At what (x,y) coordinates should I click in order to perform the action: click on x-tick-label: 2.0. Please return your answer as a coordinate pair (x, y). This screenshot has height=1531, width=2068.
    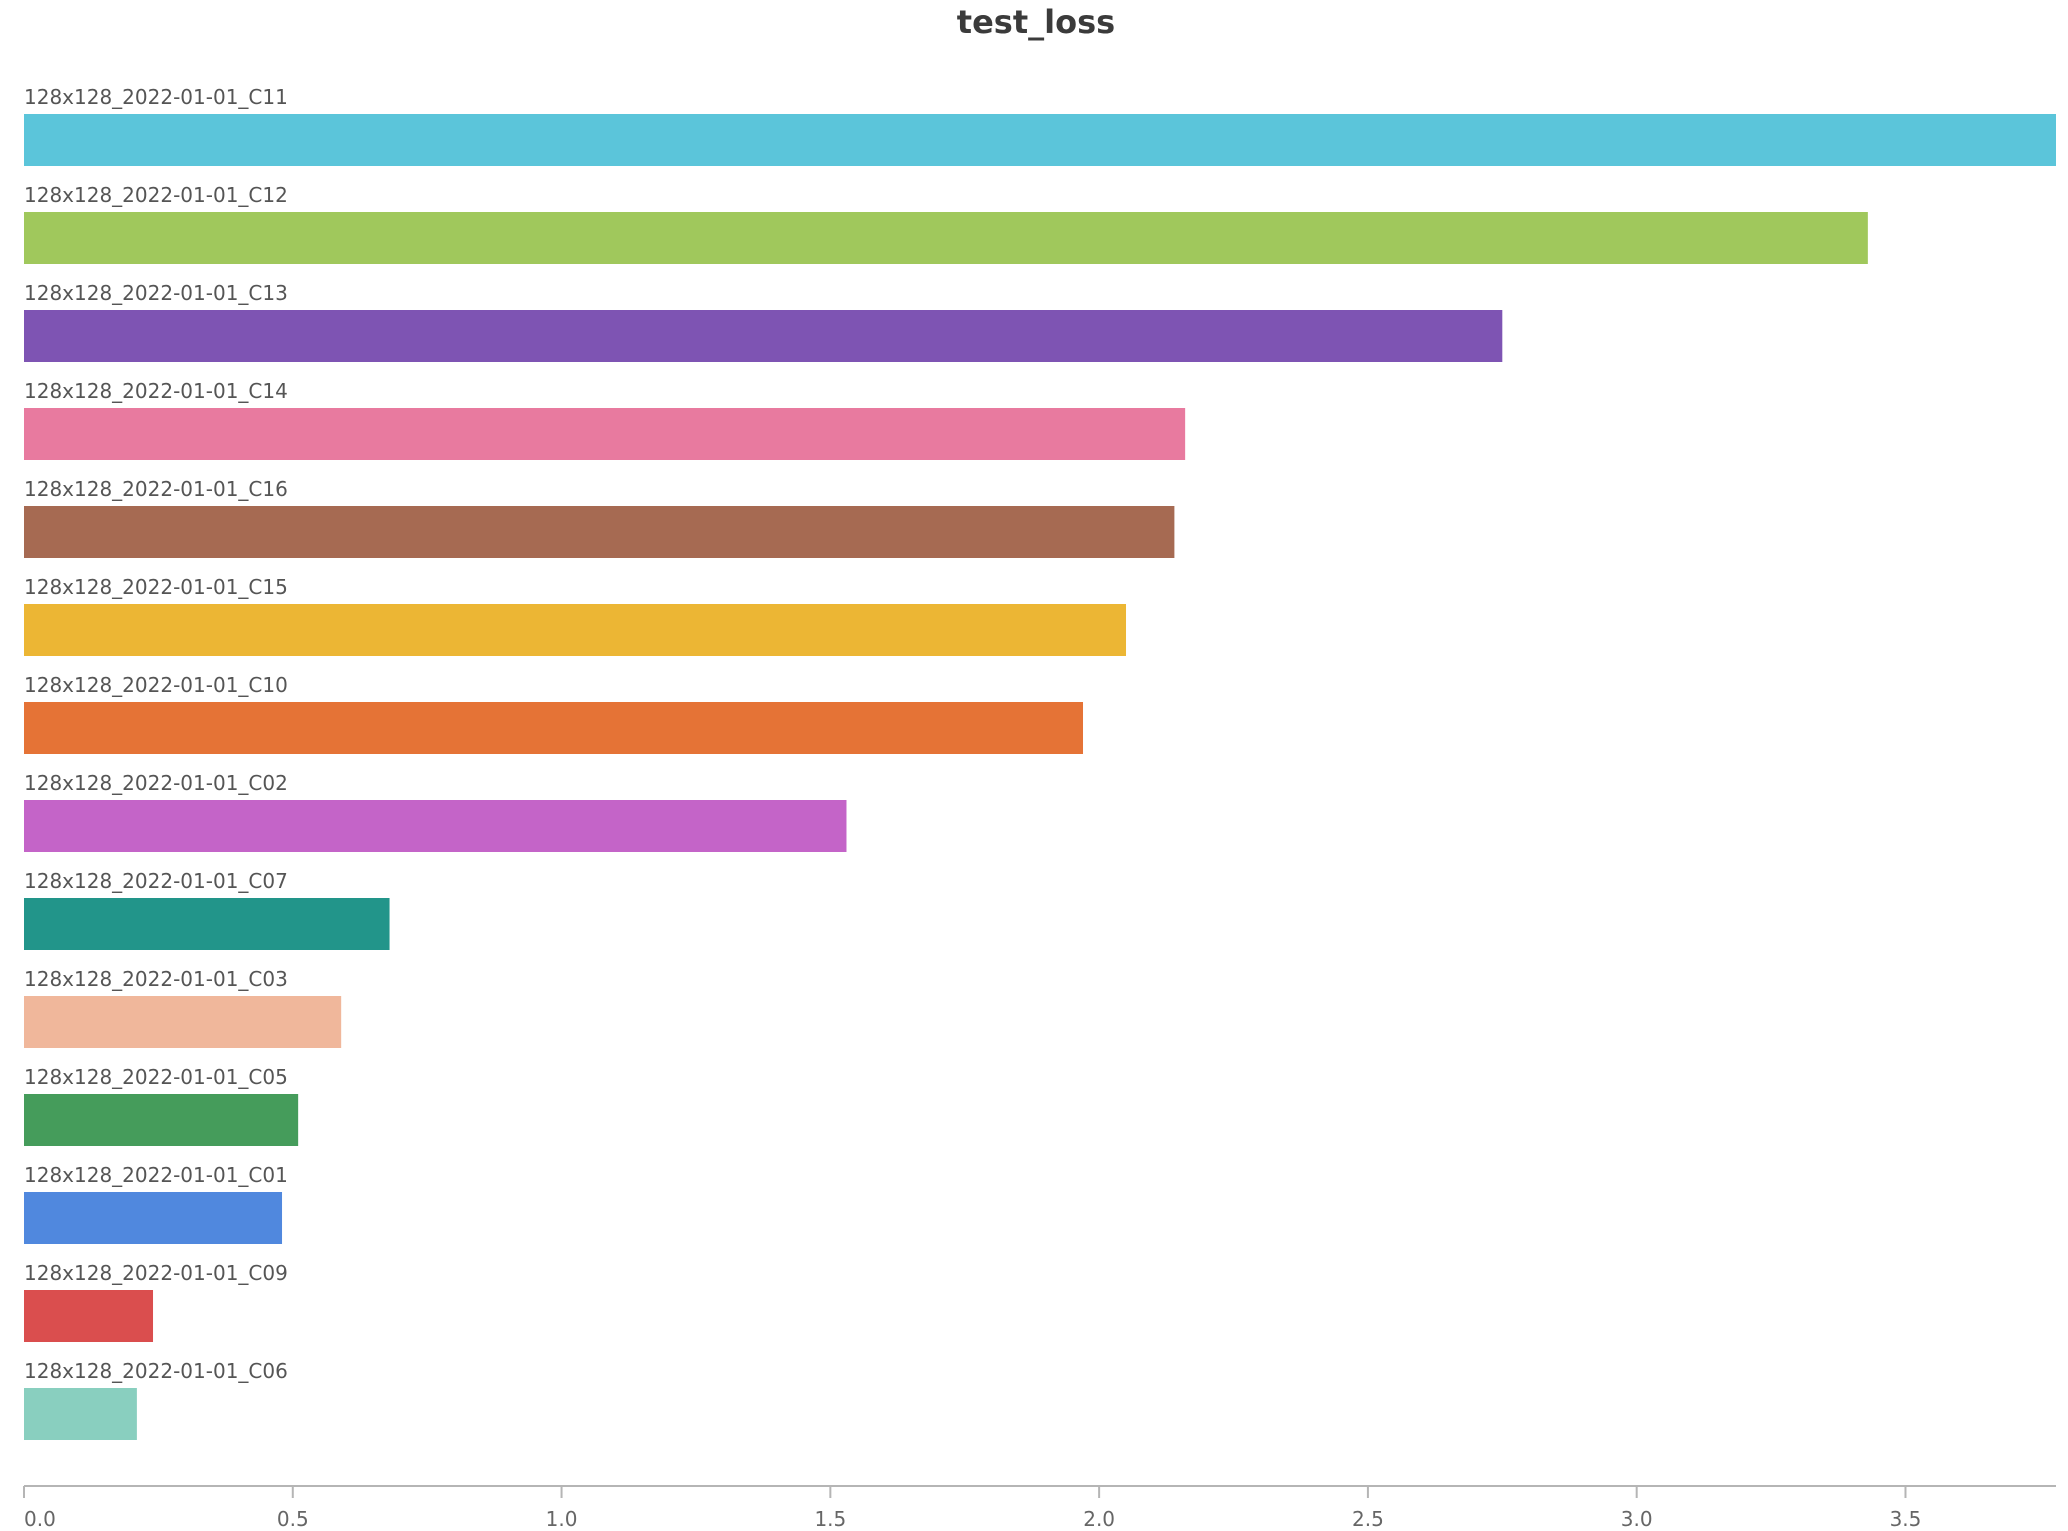
    Looking at the image, I should click on (1099, 1519).